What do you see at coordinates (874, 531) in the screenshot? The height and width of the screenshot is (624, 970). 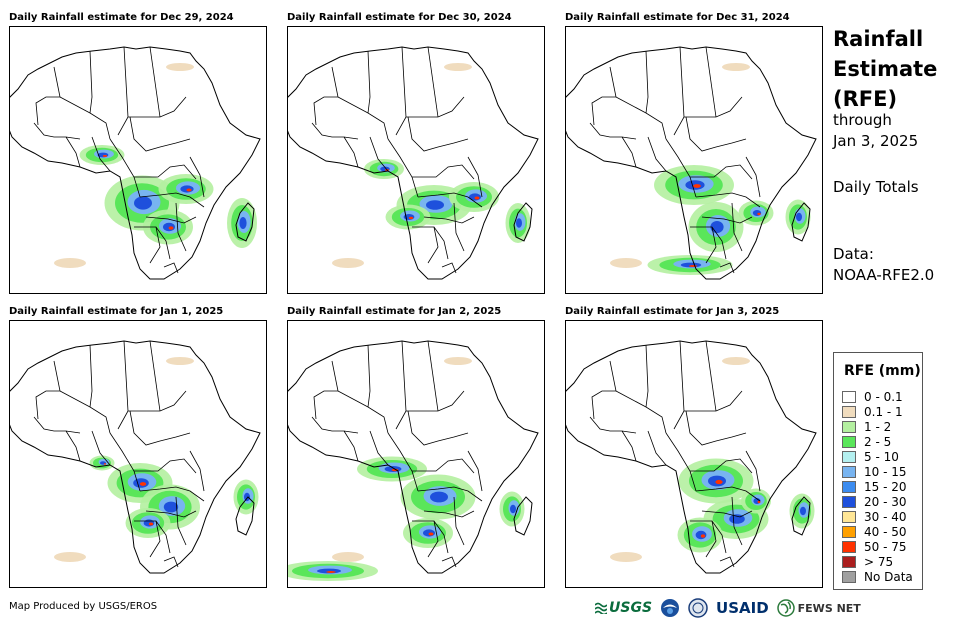 I see `legend-item: 40 - 50` at bounding box center [874, 531].